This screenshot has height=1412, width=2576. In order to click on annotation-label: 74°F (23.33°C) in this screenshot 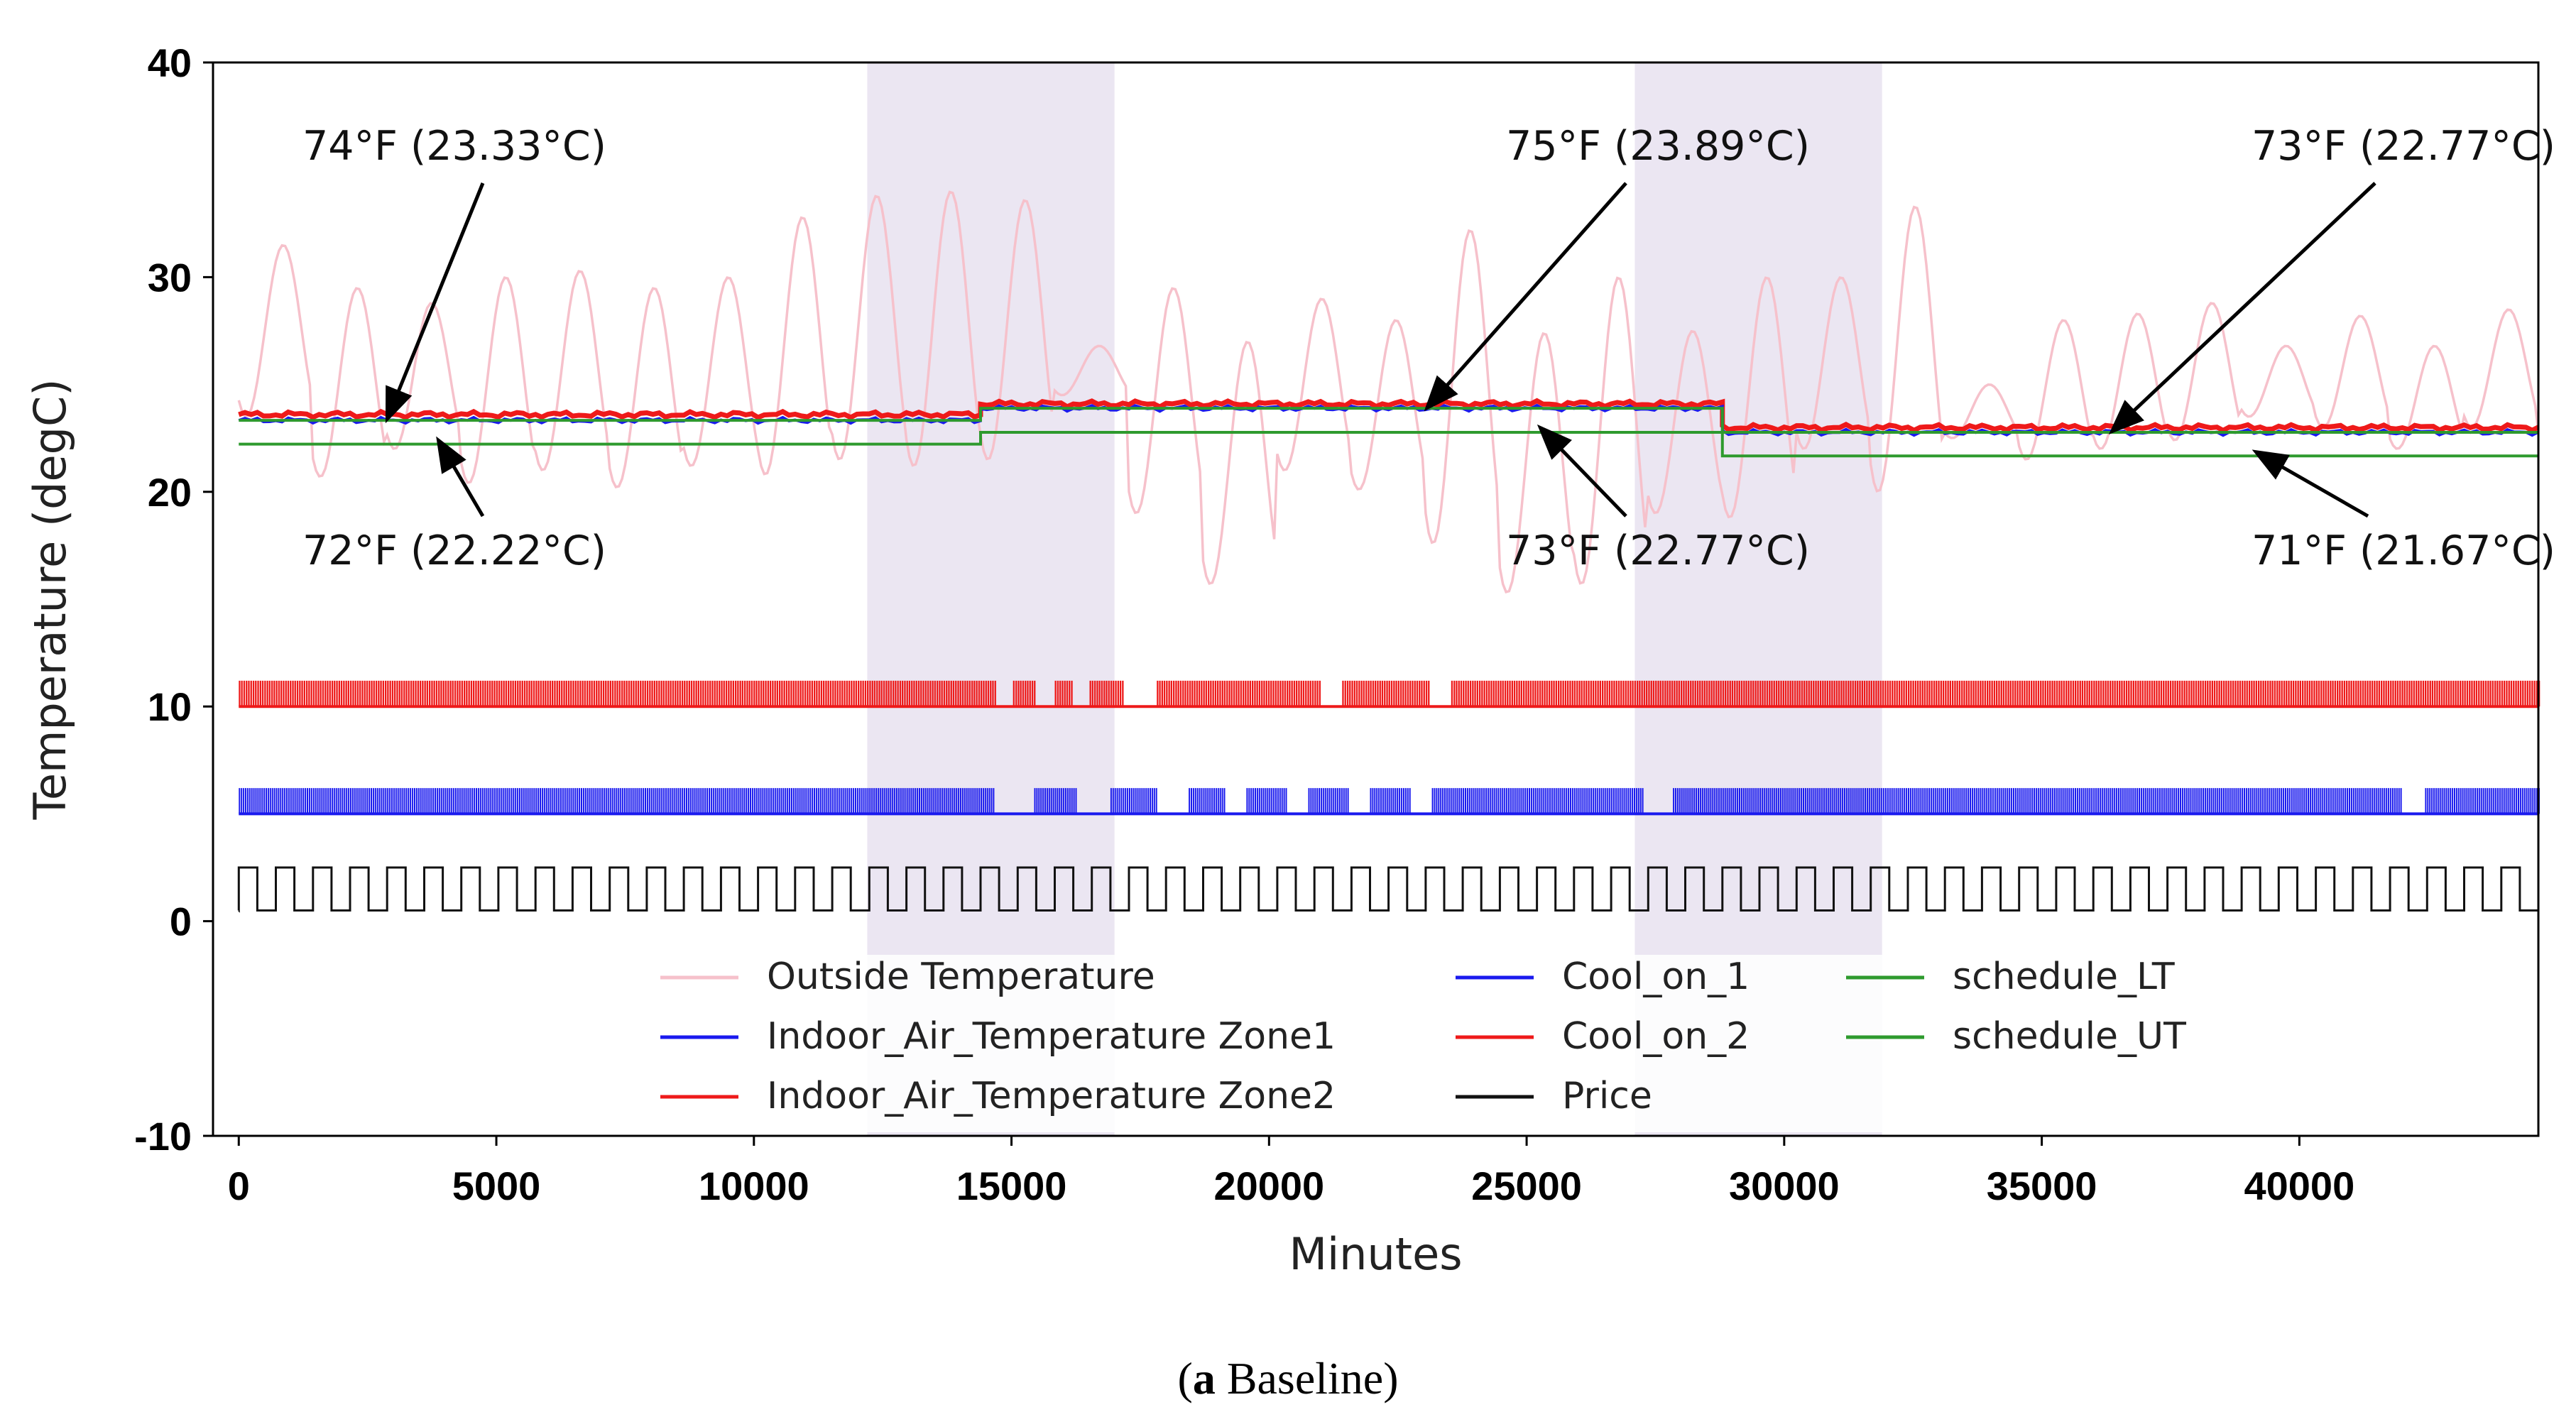, I will do `click(454, 146)`.